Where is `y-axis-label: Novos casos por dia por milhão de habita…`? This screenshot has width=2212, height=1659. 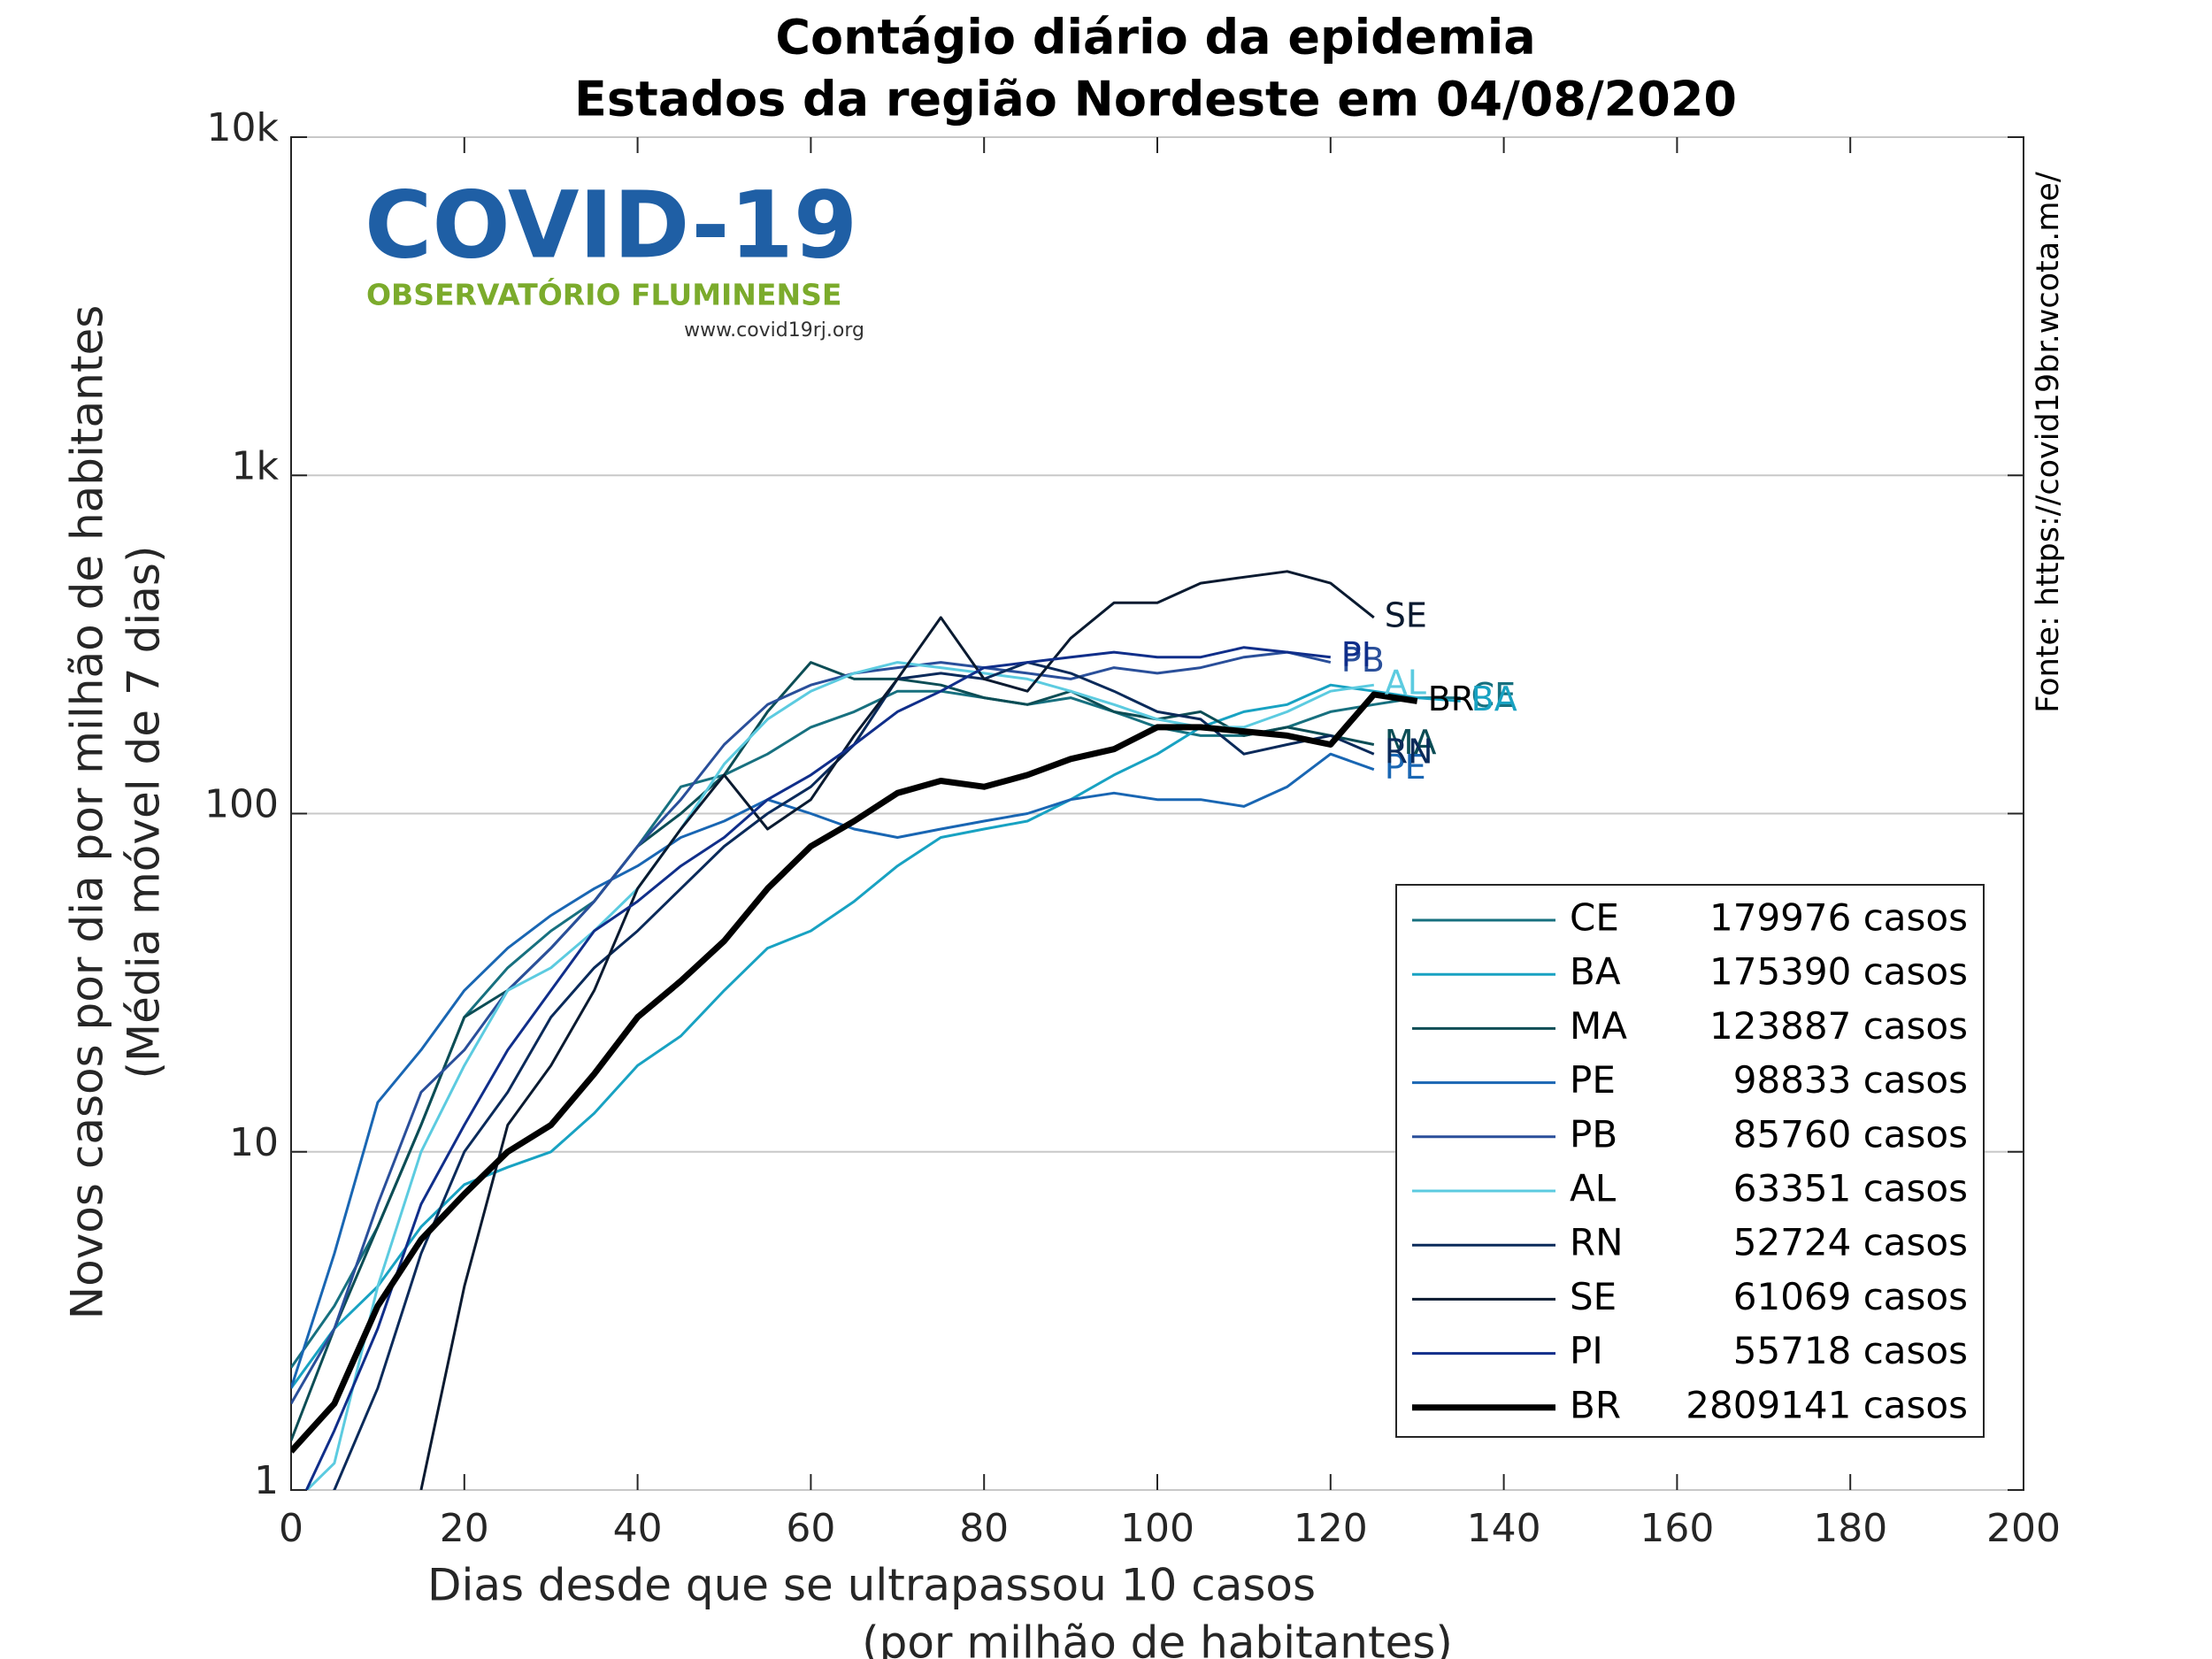 y-axis-label: Novos casos por dia por milhão de habita… is located at coordinates (88, 813).